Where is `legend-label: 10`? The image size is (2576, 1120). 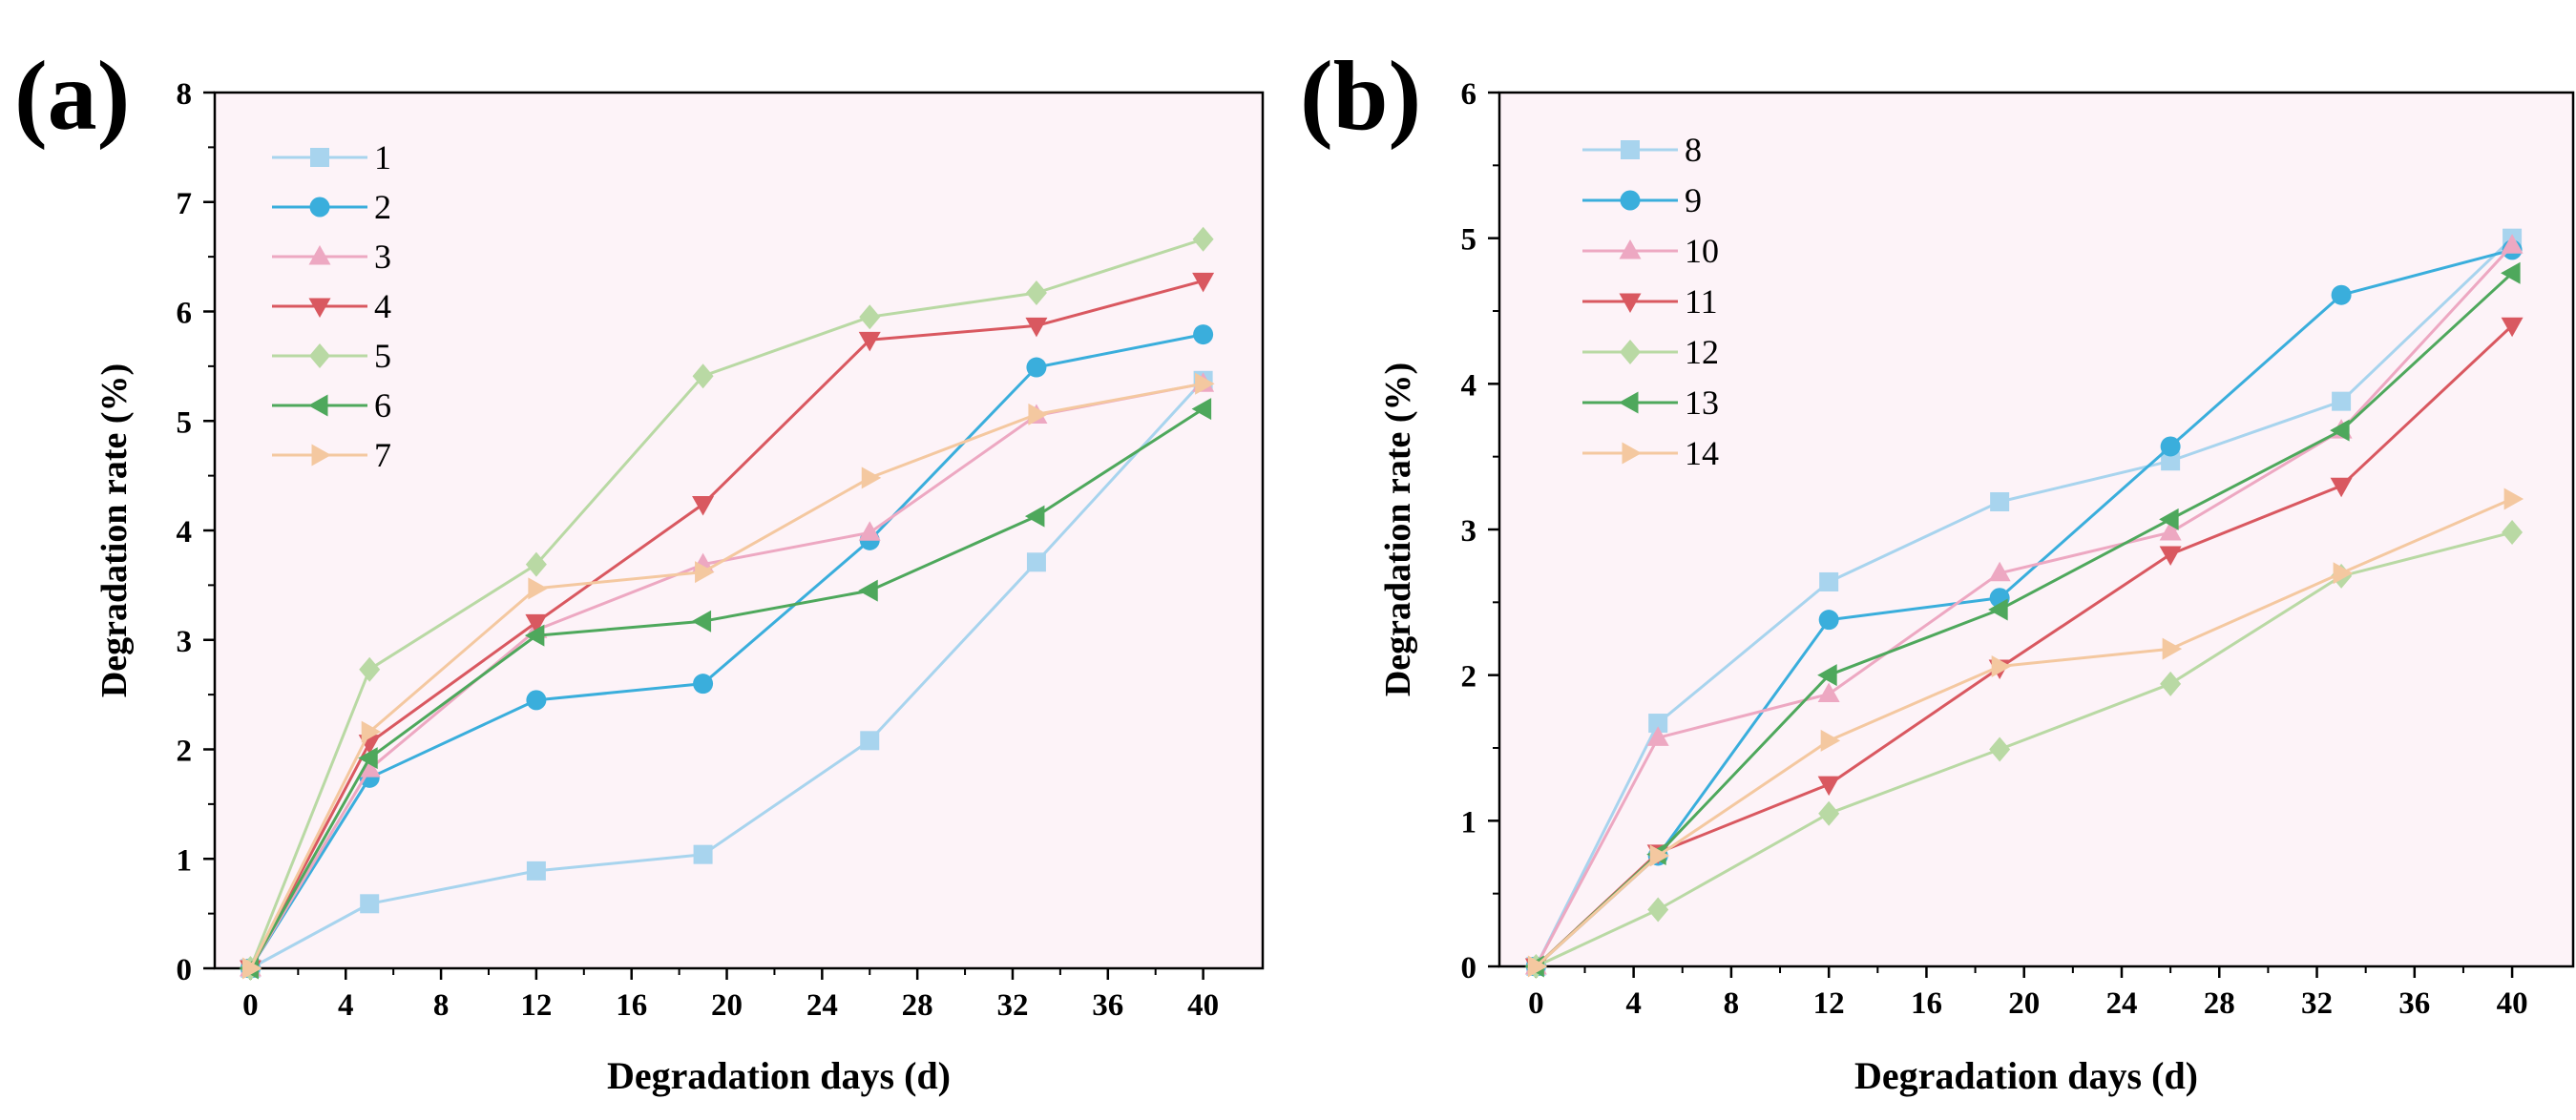
legend-label: 10 is located at coordinates (1702, 251).